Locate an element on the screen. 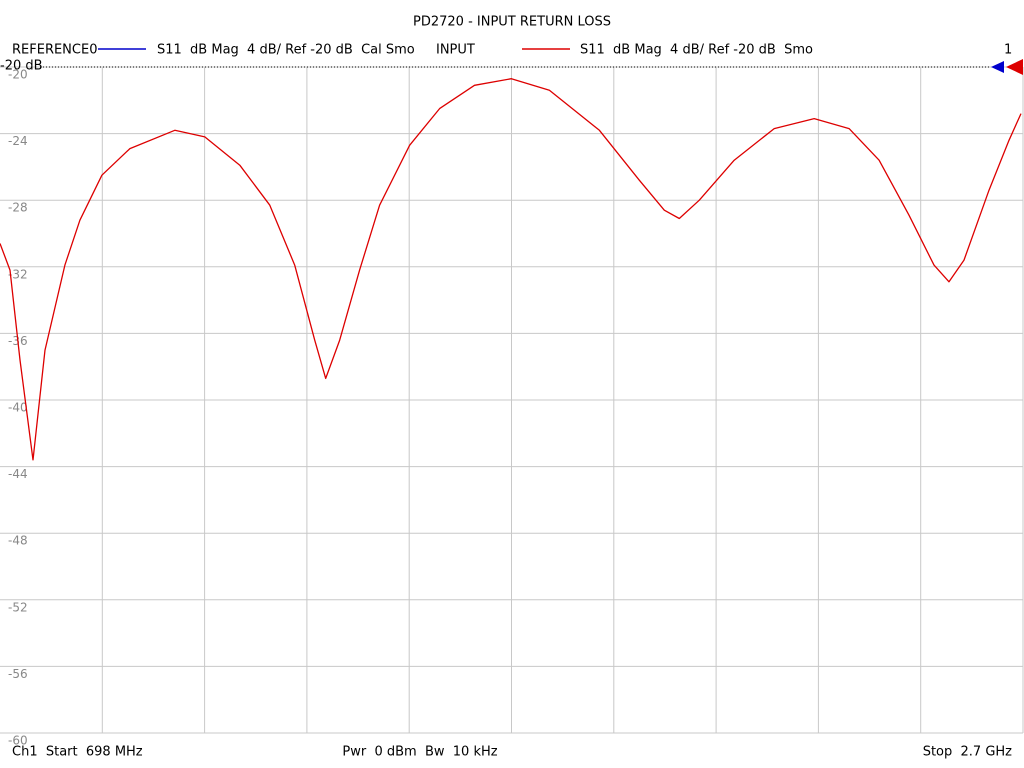  y-tick-label: -56 is located at coordinates (18, 674).